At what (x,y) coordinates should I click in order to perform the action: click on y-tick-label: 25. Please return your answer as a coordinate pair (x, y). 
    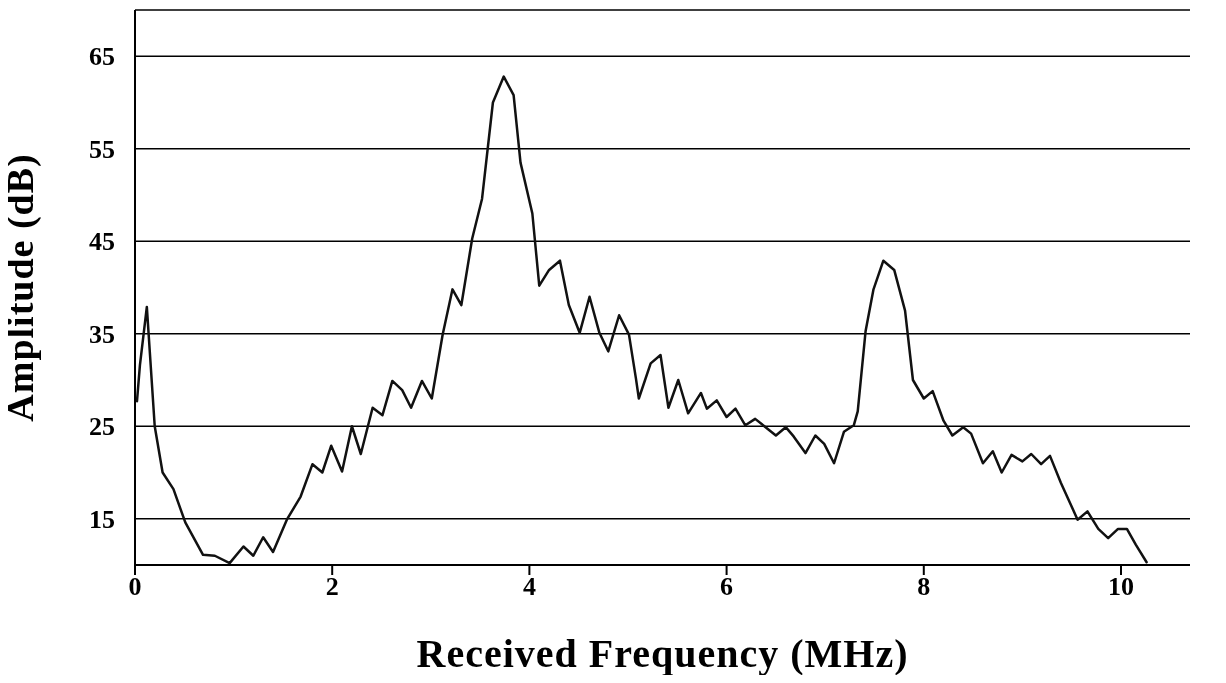
    Looking at the image, I should click on (102, 427).